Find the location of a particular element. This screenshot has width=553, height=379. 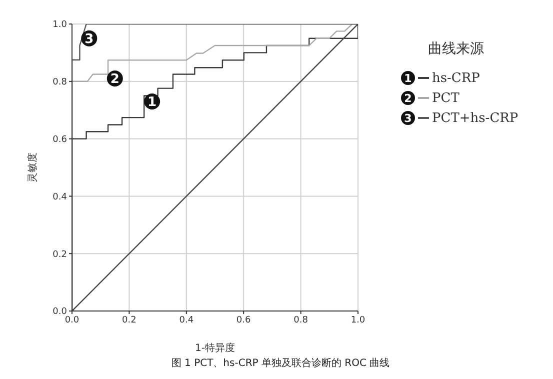

legend-label: hs-CRP is located at coordinates (456, 78).